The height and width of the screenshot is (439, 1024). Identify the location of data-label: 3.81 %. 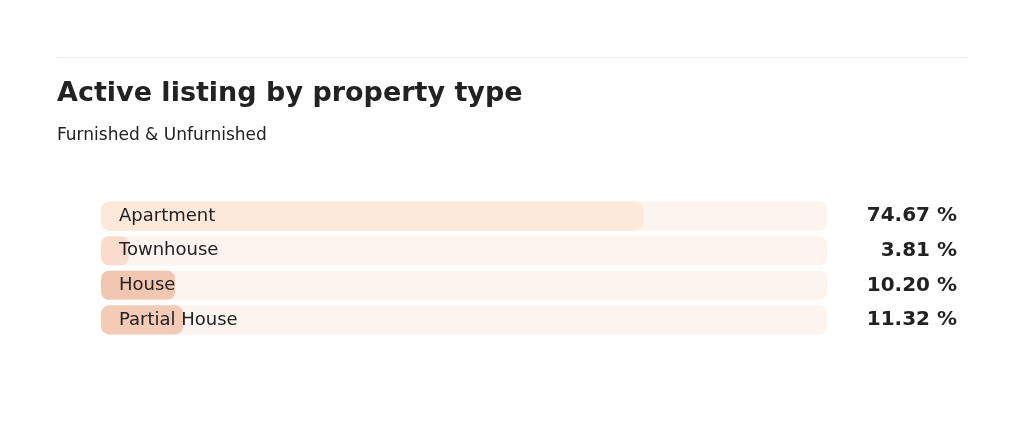
(918, 248).